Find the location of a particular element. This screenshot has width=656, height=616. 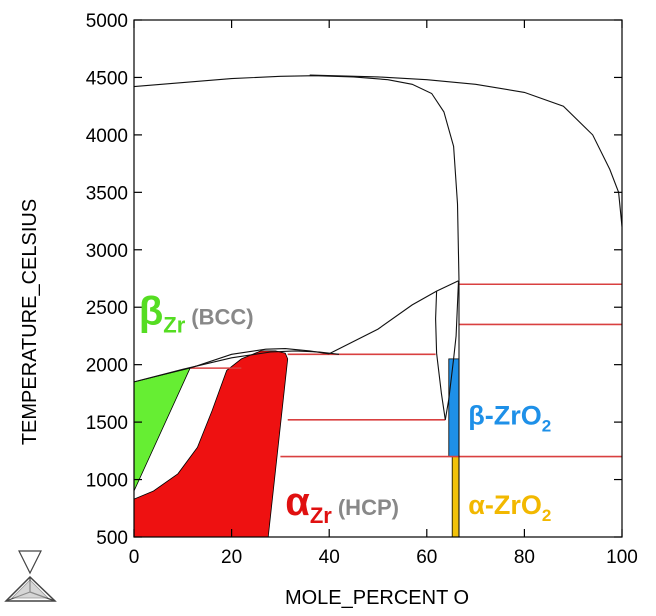

x-tick-label: 80 is located at coordinates (524, 557).